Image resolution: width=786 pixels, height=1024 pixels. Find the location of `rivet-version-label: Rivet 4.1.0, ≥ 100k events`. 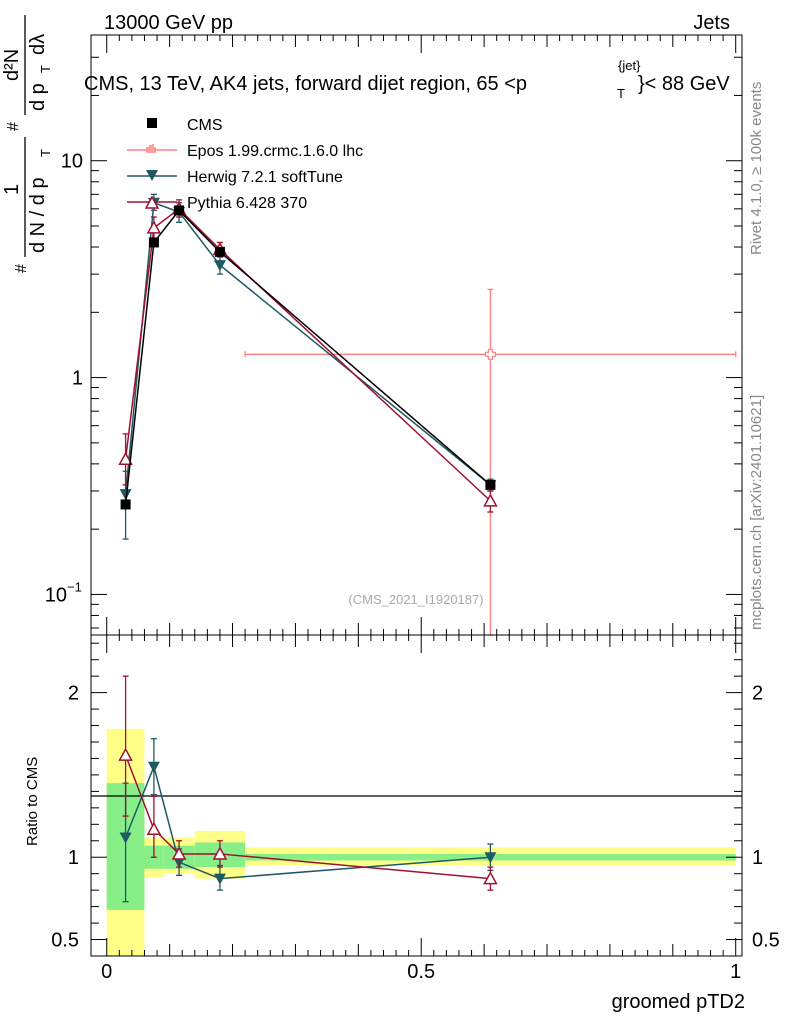

rivet-version-label: Rivet 4.1.0, ≥ 100k events is located at coordinates (756, 168).